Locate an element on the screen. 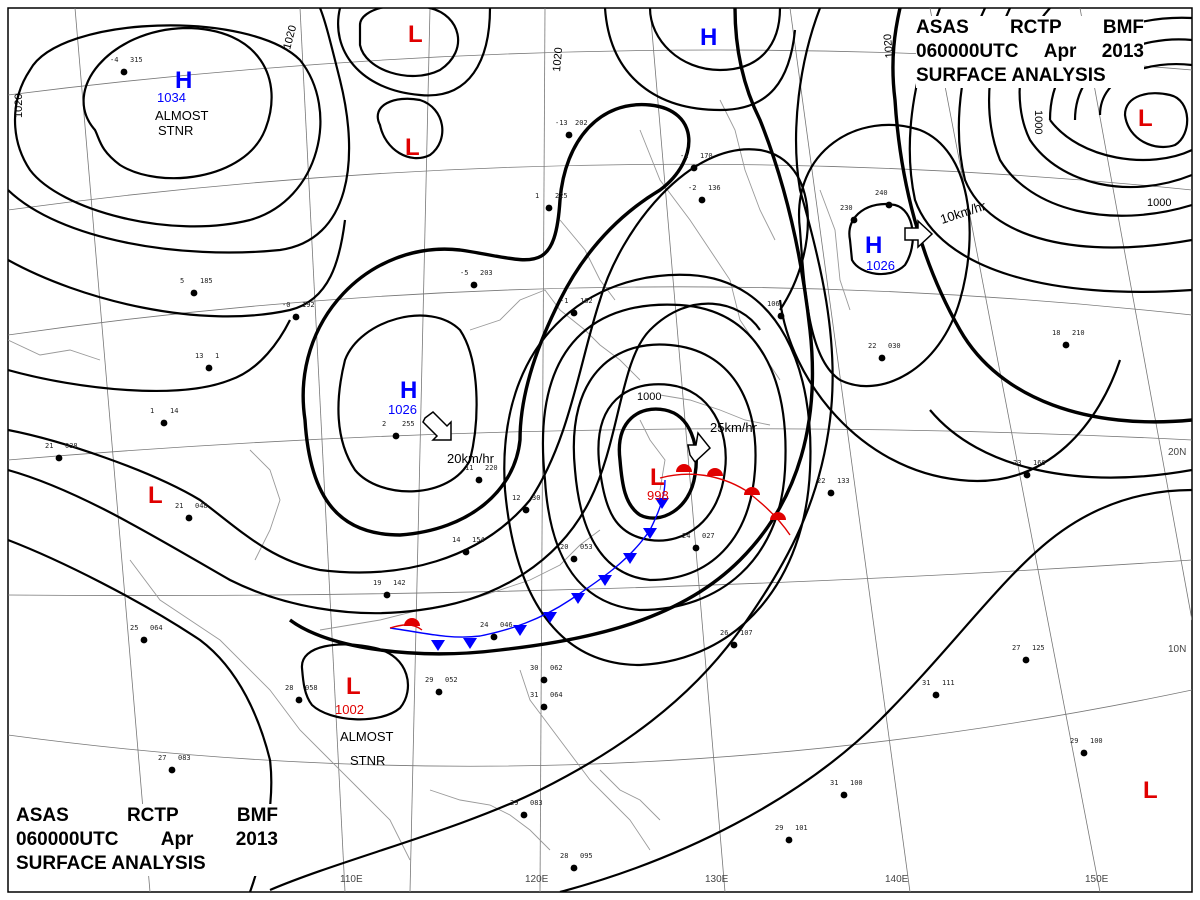 The image size is (1200, 900). station-pressure: 154 is located at coordinates (478, 540).